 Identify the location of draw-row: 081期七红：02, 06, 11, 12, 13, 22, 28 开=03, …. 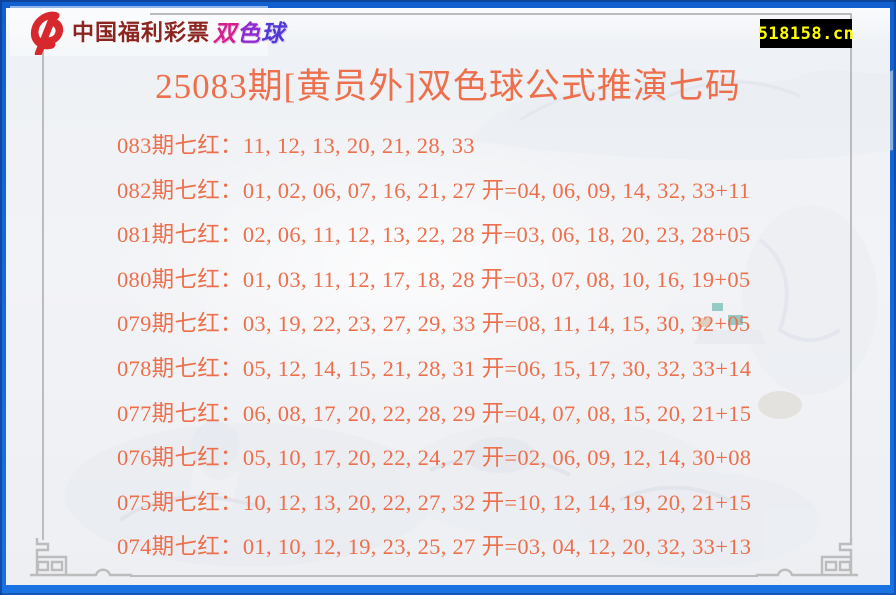
(434, 235).